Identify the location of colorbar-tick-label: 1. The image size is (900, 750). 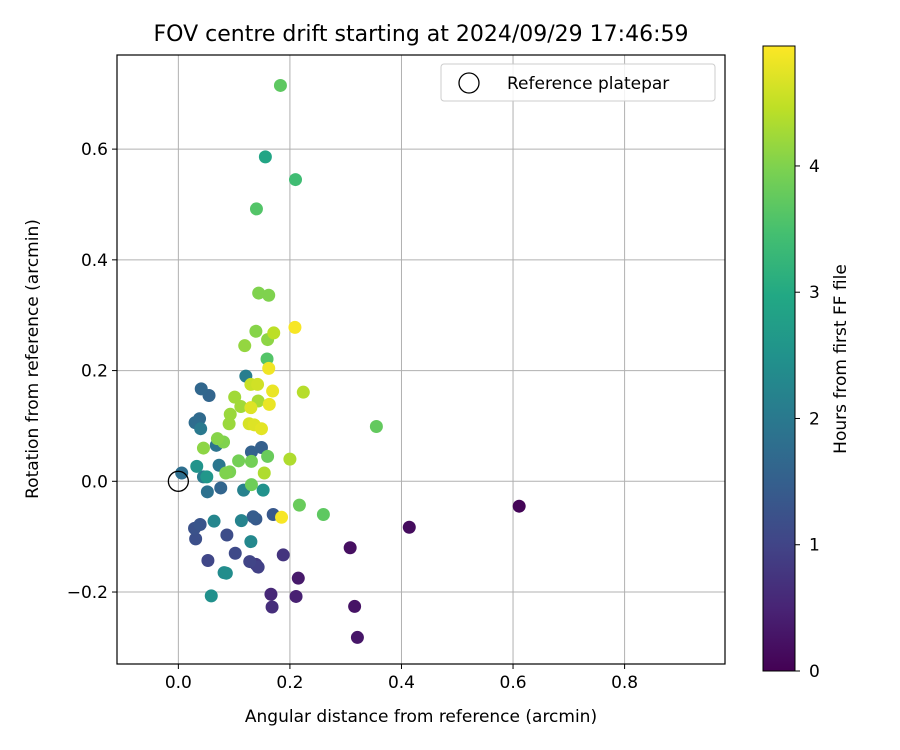
(814, 546).